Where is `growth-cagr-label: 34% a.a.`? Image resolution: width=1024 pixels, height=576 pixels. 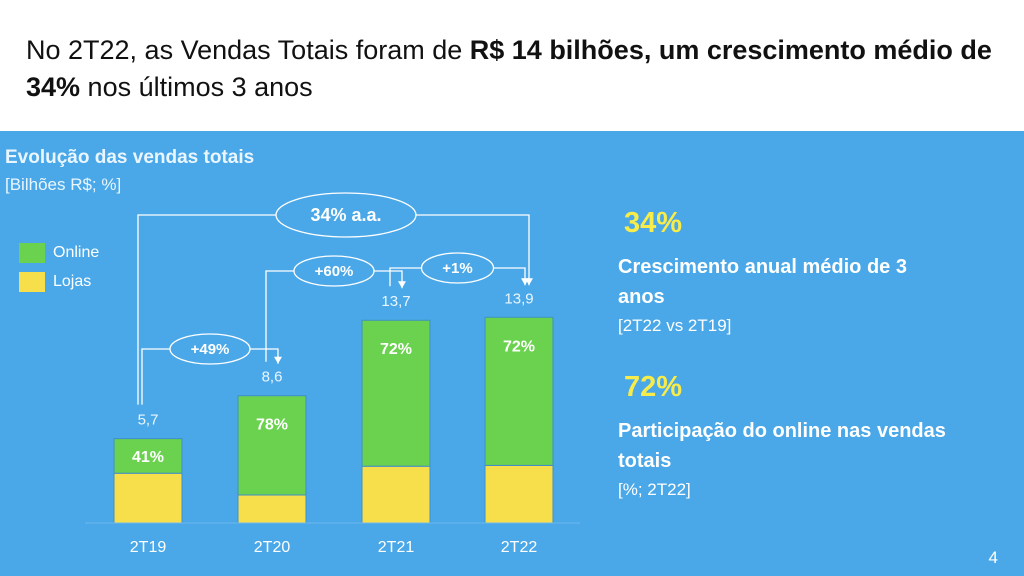
growth-cagr-label: 34% a.a. is located at coordinates (345, 215).